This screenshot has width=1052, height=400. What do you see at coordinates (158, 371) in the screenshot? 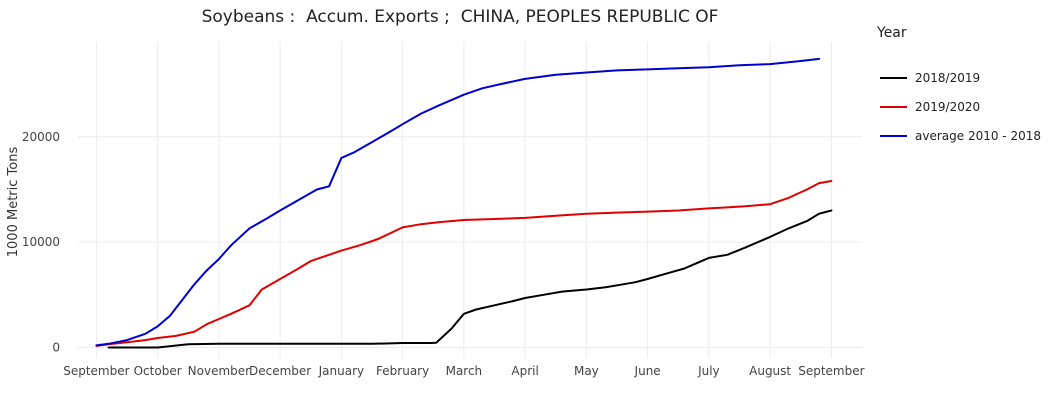
I see `x-tick-label: October` at bounding box center [158, 371].